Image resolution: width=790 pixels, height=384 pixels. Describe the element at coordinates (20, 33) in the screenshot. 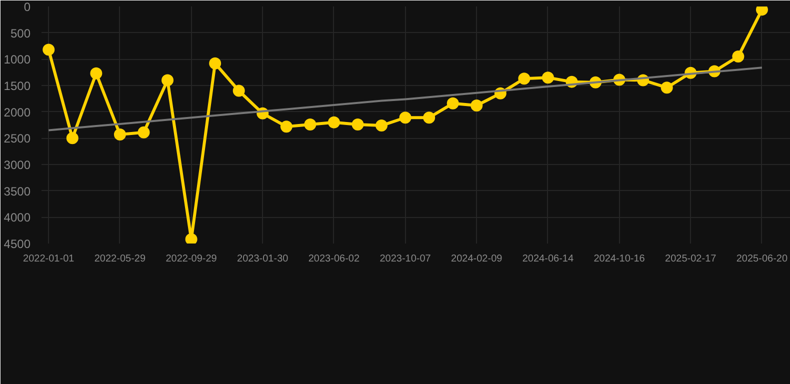

I see `y-tick-label: 500` at that location.